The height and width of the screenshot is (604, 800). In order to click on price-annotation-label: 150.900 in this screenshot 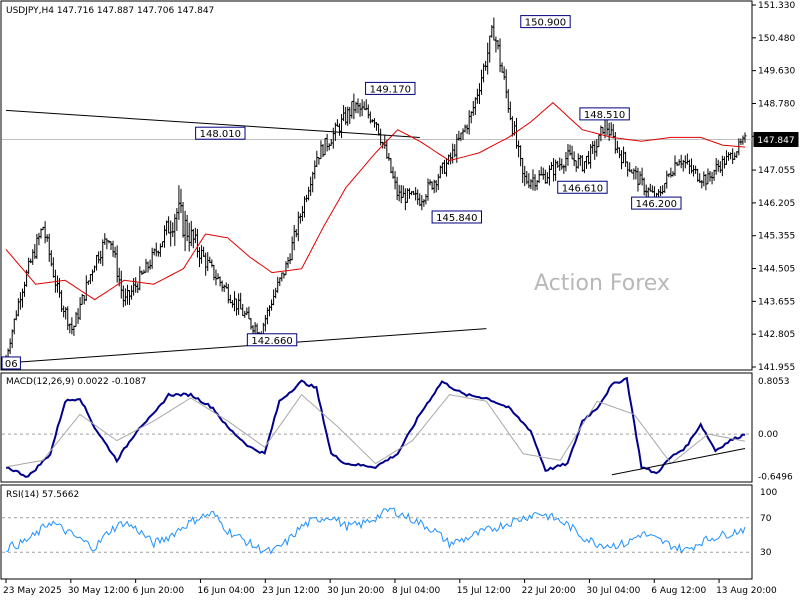, I will do `click(545, 23)`.